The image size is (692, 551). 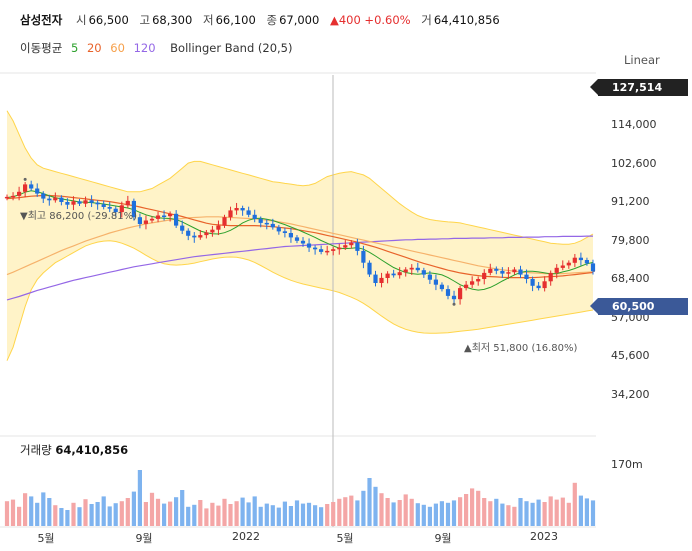 I want to click on y-tick: 79,800, so click(x=630, y=240).